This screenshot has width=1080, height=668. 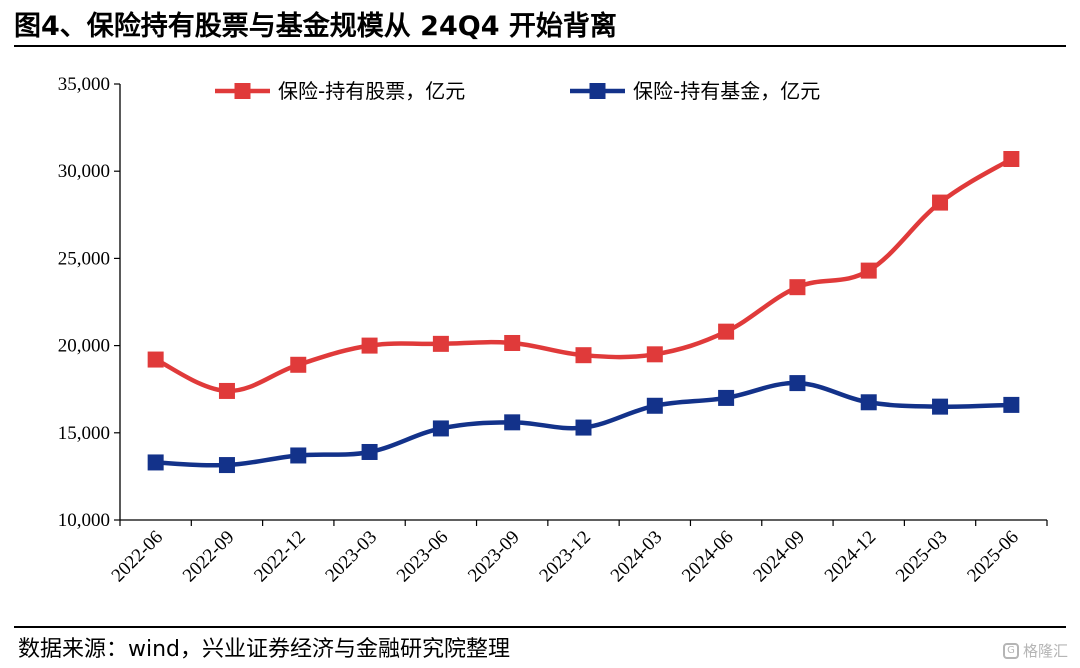 What do you see at coordinates (280, 557) in the screenshot?
I see `x-tick-label: 2022-12` at bounding box center [280, 557].